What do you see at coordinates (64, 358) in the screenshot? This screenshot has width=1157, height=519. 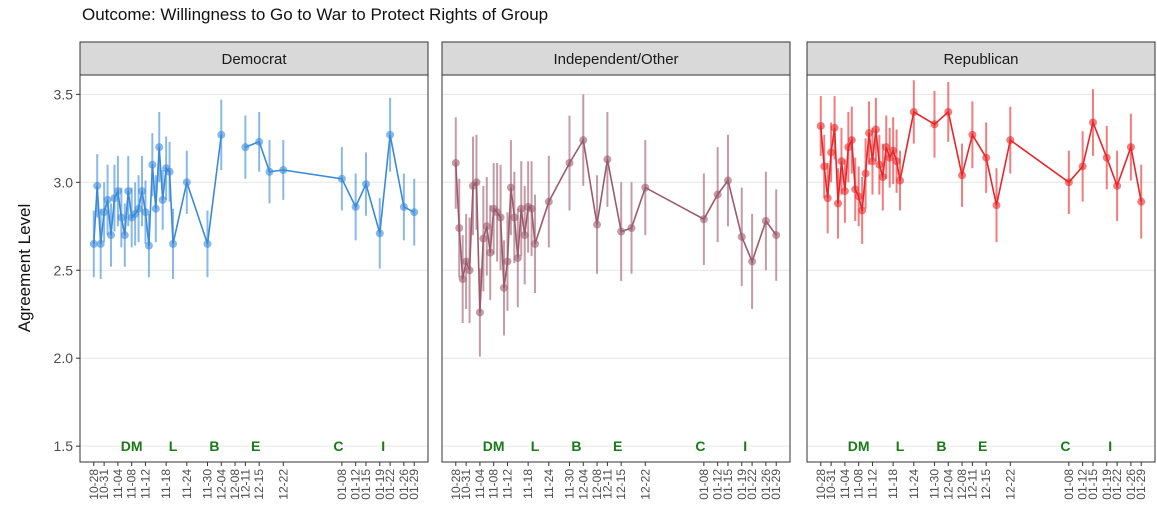 I see `y-tick-label: 2.0` at bounding box center [64, 358].